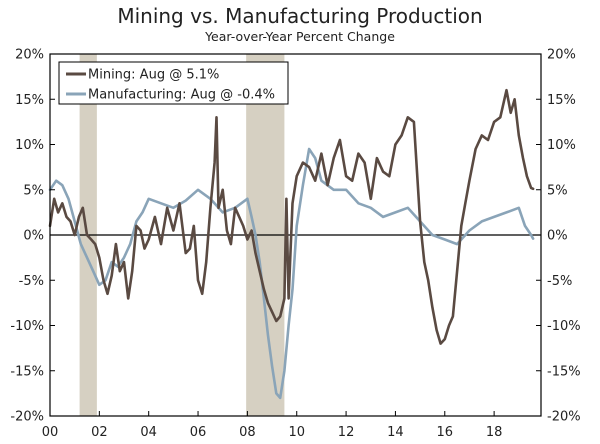 The width and height of the screenshot is (600, 444). Describe the element at coordinates (198, 432) in the screenshot. I see `x-tick-label: 06` at that location.